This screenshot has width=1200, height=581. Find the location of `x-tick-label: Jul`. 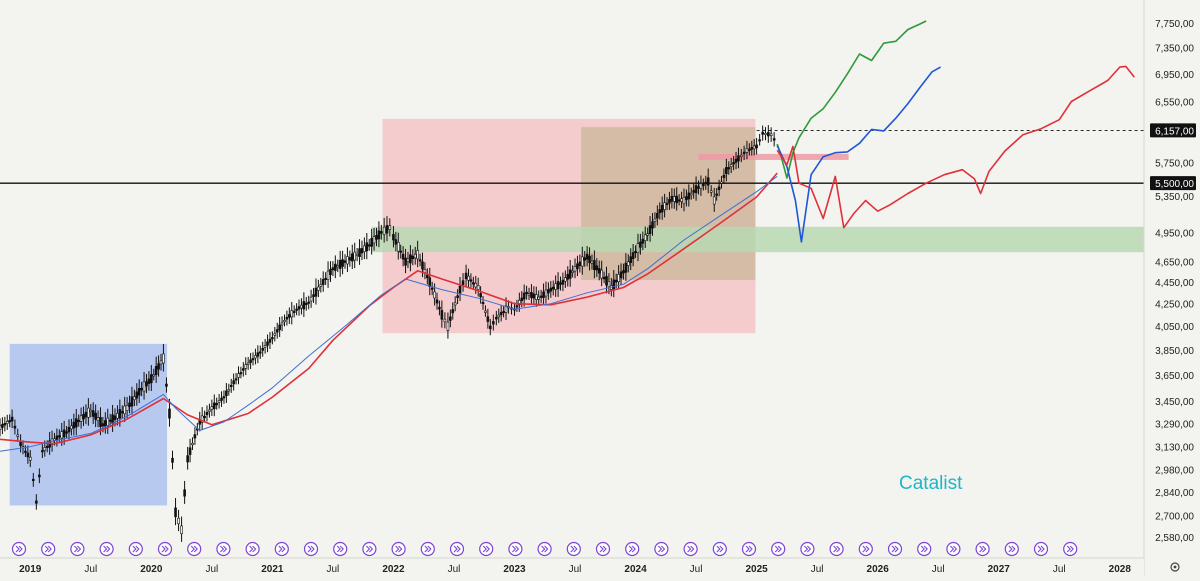

x-tick-label: Jul is located at coordinates (90, 569).